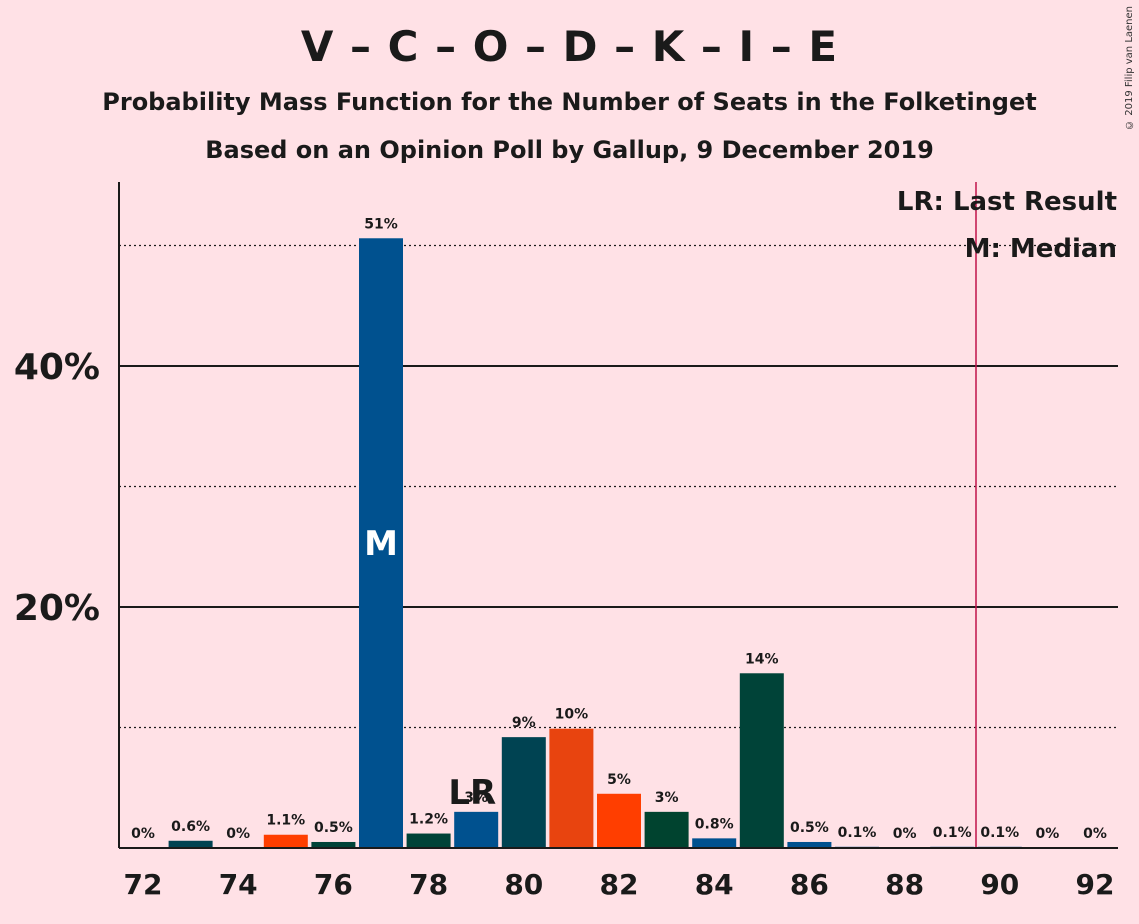 The height and width of the screenshot is (924, 1139). What do you see at coordinates (143, 884) in the screenshot?
I see `x-tick-label: 72` at bounding box center [143, 884].